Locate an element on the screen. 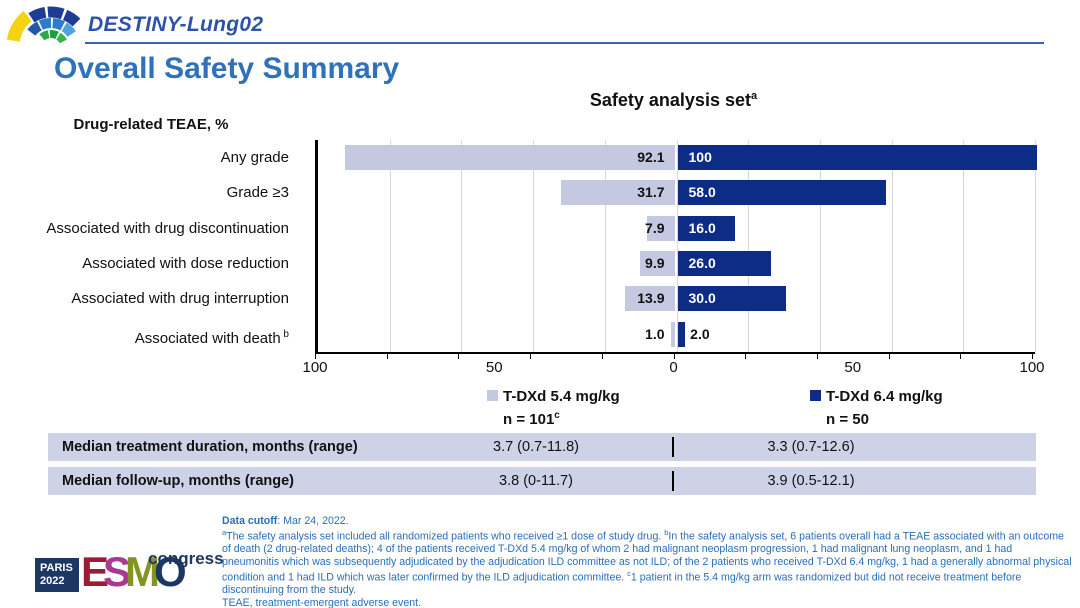  bar-row: 7.9 16.0 is located at coordinates (676, 228).